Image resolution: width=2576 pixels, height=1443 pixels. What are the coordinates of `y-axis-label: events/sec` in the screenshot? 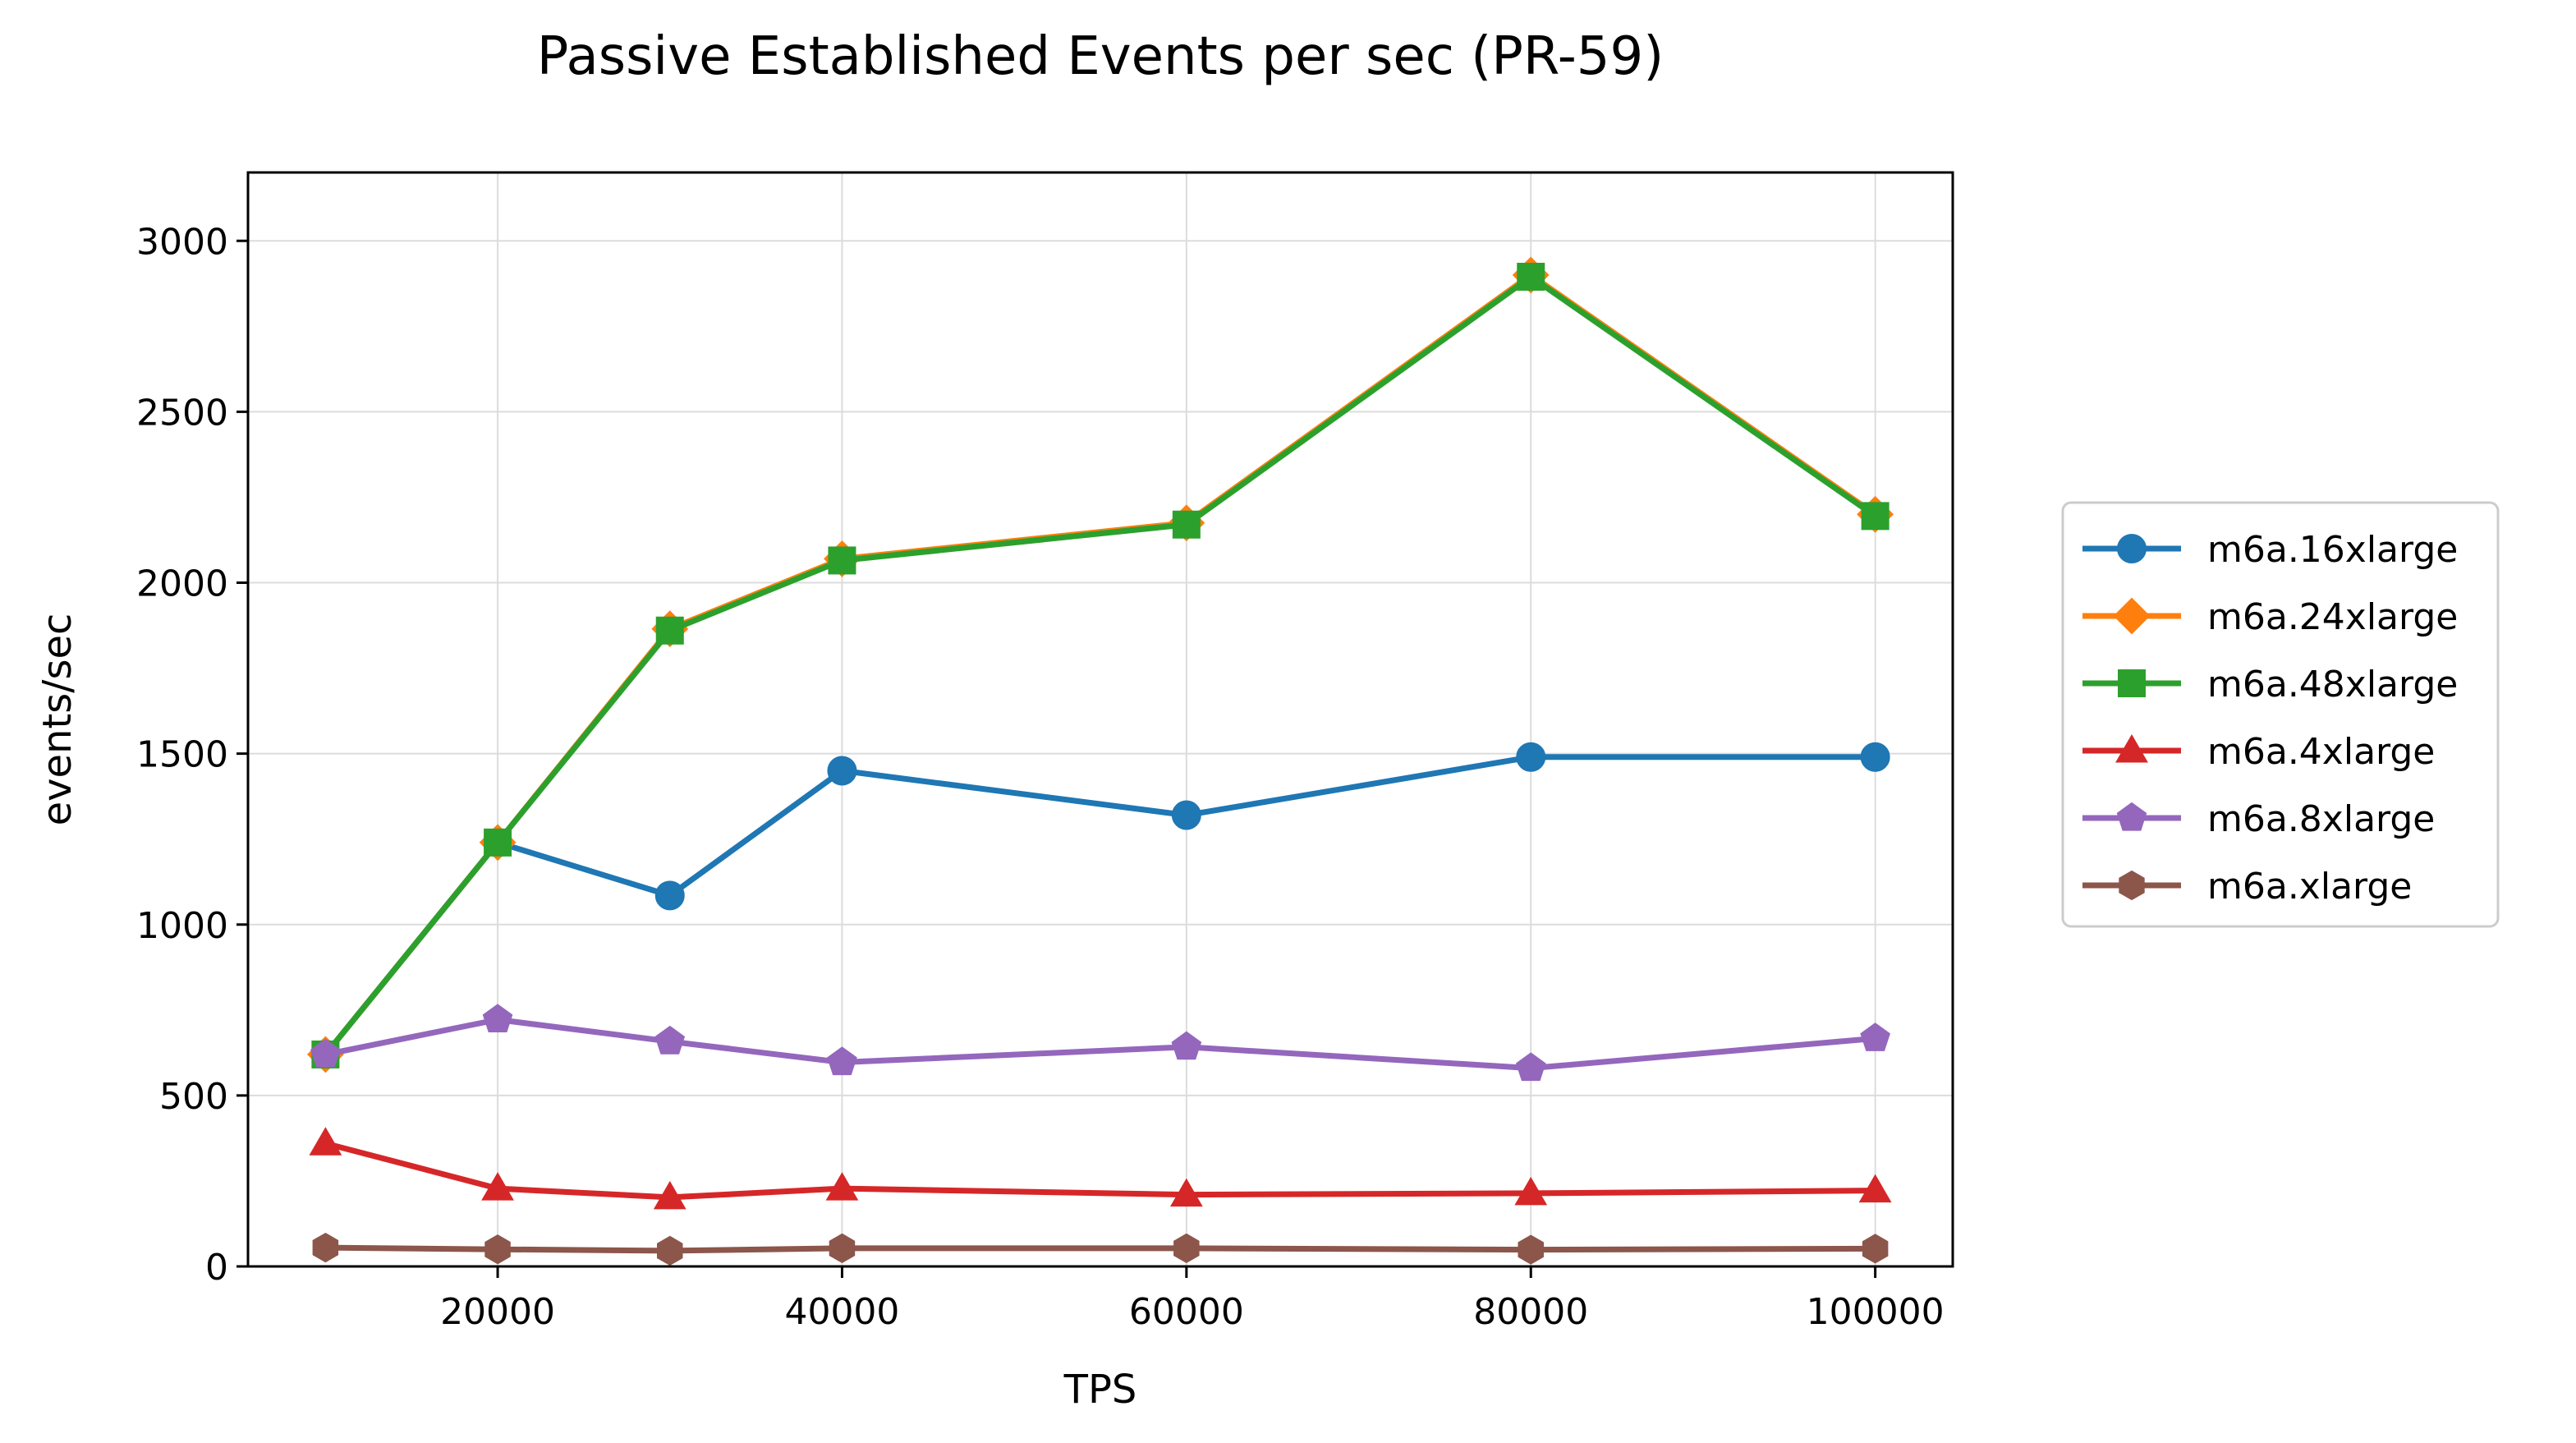 It's located at (57, 720).